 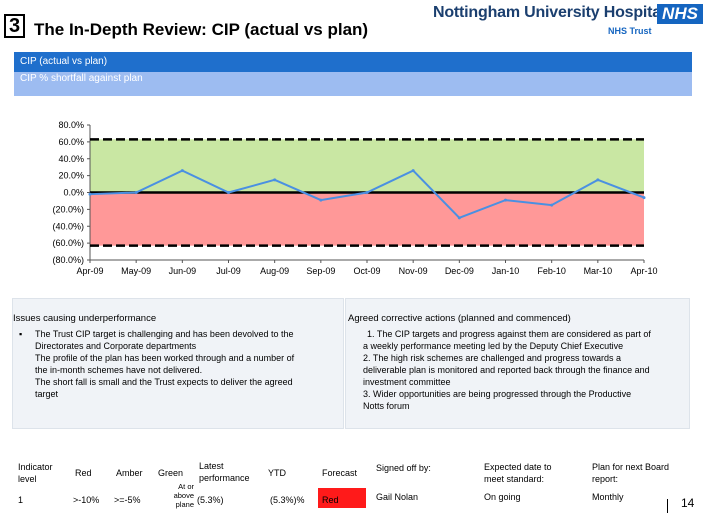 What do you see at coordinates (47, 394) in the screenshot?
I see `issues-line: target` at bounding box center [47, 394].